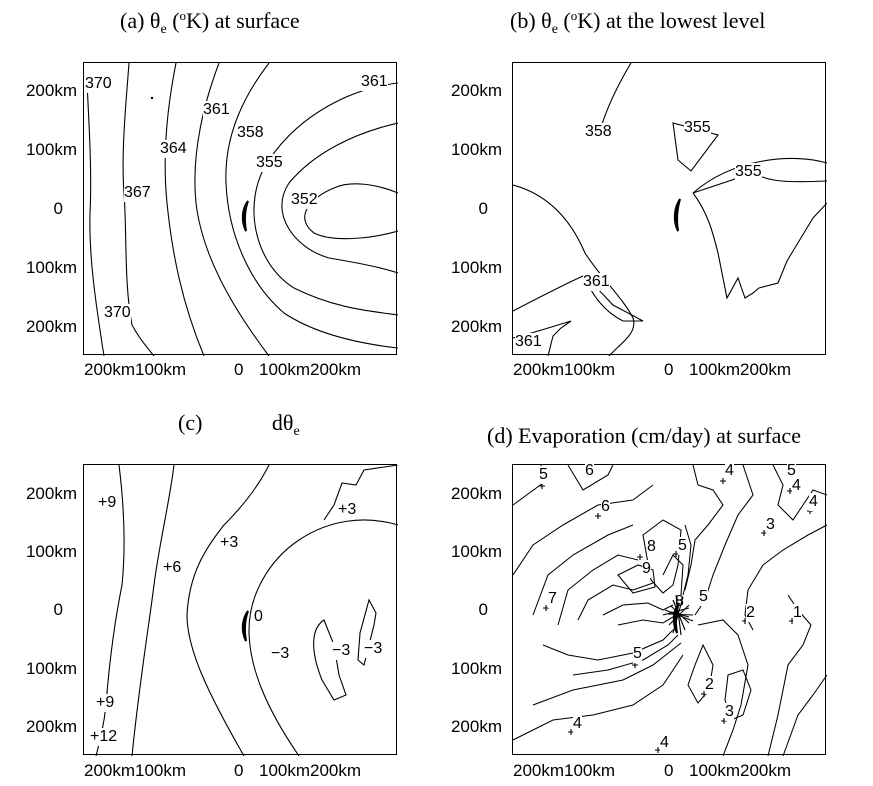 This screenshot has height=786, width=873. Describe the element at coordinates (173, 149) in the screenshot. I see `contour-label: 364` at that location.